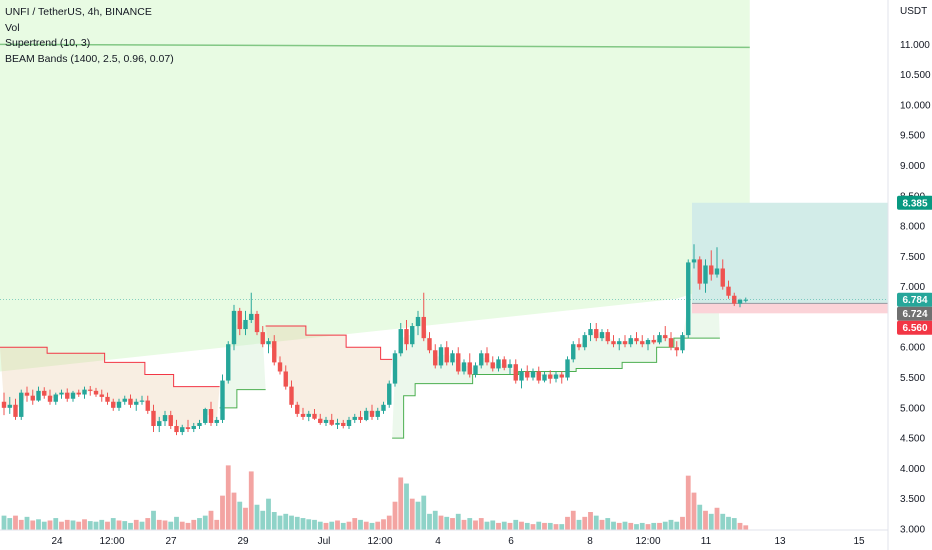 This screenshot has width=932, height=550. I want to click on price-tick-label: 7.500, so click(912, 257).